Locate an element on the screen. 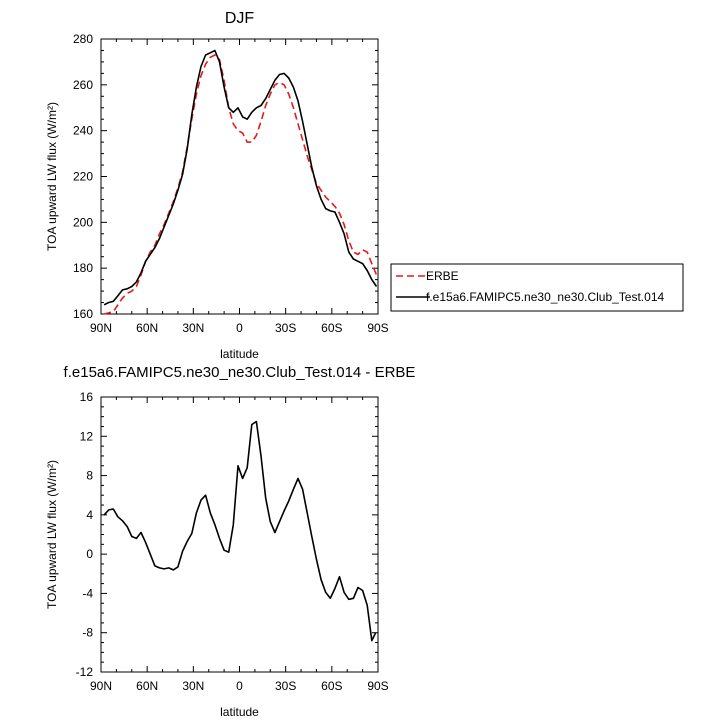 This screenshot has height=725, width=725. y-tick-label: 12 is located at coordinates (87, 436).